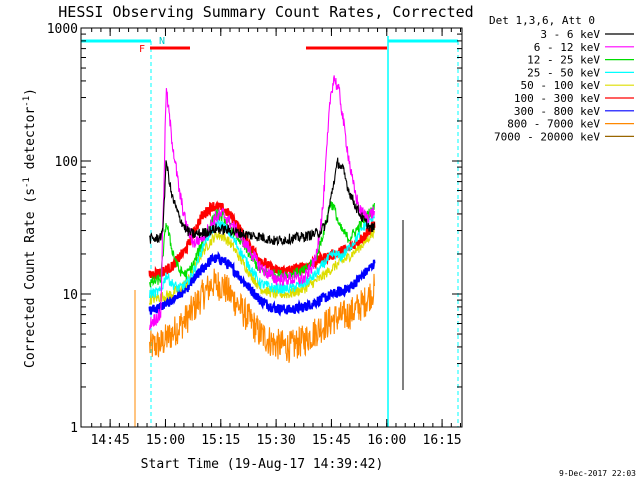  Describe the element at coordinates (557, 111) in the screenshot. I see `legend-label-6: 300 - 800 keV` at that location.